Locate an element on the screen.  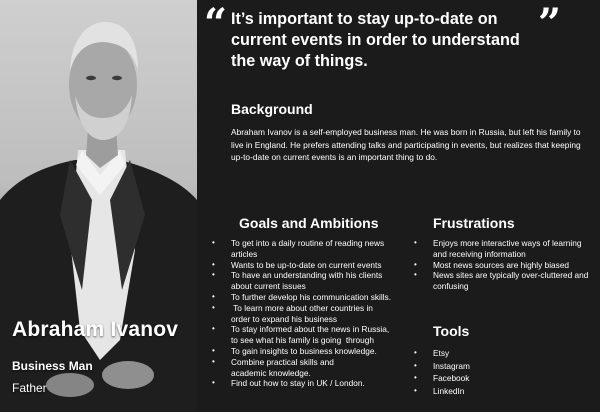
frustrations-heading: Frustrations is located at coordinates (474, 223).